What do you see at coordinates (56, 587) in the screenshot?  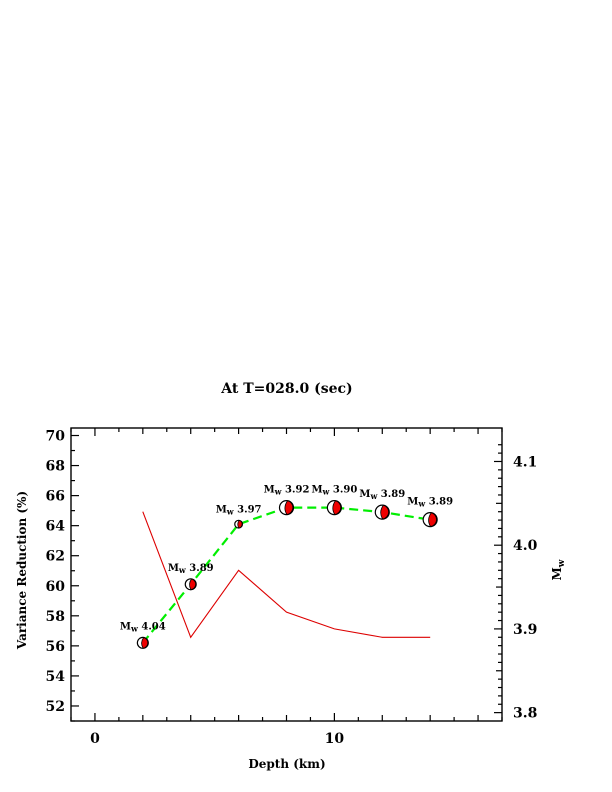 I see `y-tick-label-left: 60` at bounding box center [56, 587].